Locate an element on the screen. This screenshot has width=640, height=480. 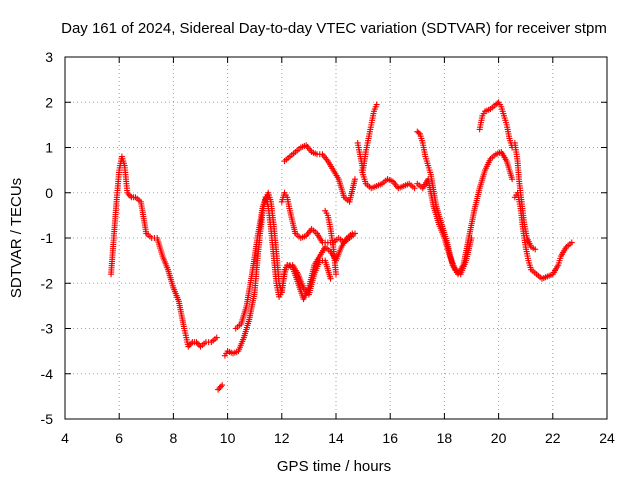
x-tick-label: 22 is located at coordinates (553, 438).